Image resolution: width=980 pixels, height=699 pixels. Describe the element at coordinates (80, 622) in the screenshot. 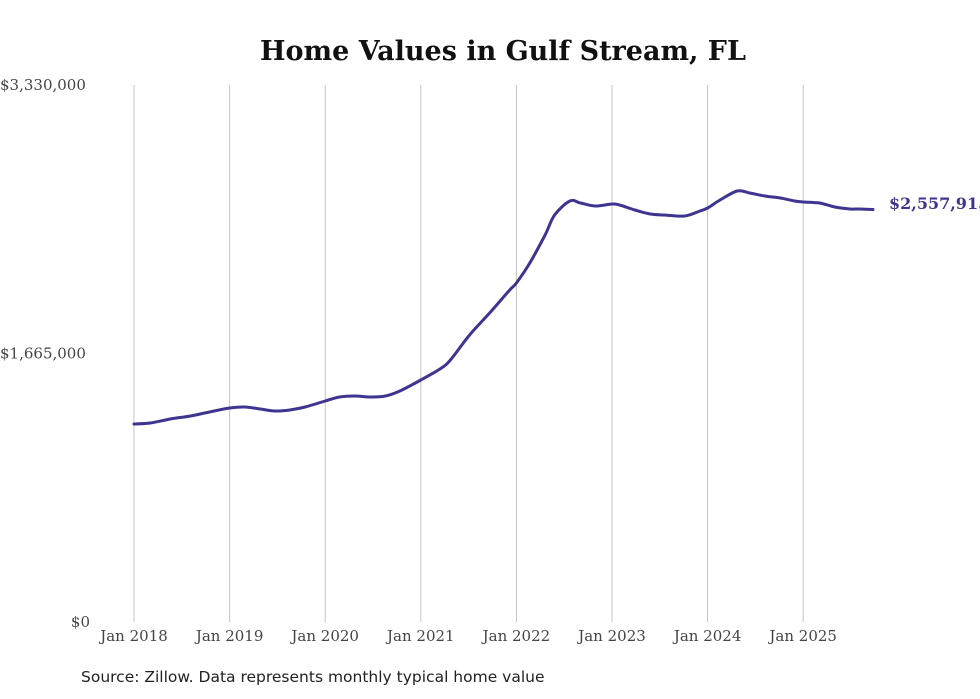

I see `y-tick-label: $0` at that location.